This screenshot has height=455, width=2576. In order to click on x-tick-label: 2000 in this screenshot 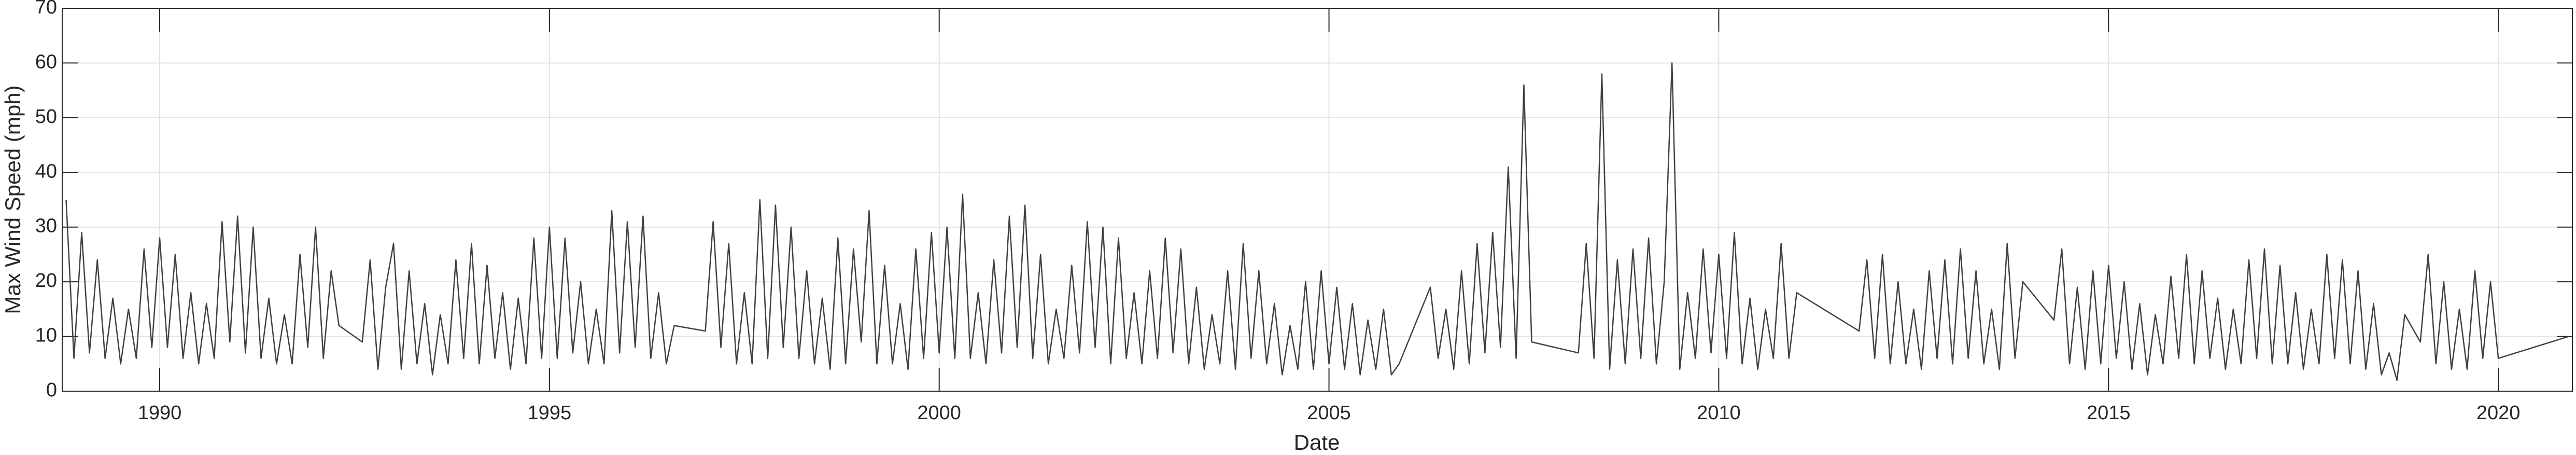, I will do `click(939, 413)`.